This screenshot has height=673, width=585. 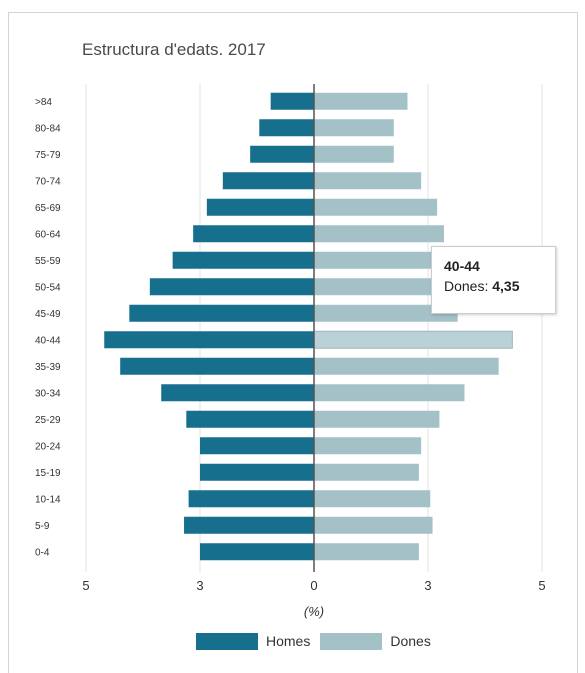 I want to click on y-tick-label: 25-29, so click(x=48, y=420).